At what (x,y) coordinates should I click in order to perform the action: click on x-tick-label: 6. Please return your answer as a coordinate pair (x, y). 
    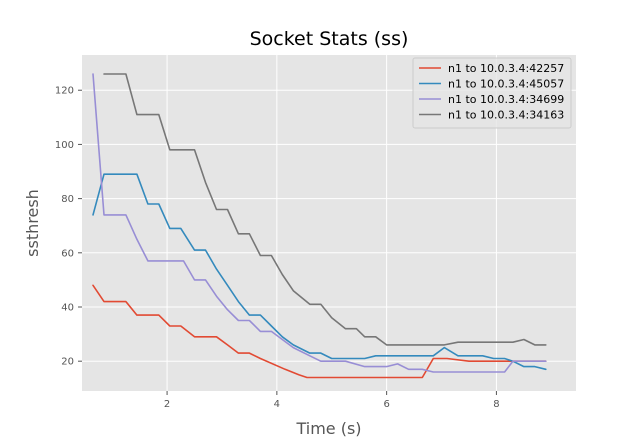
    Looking at the image, I should click on (386, 404).